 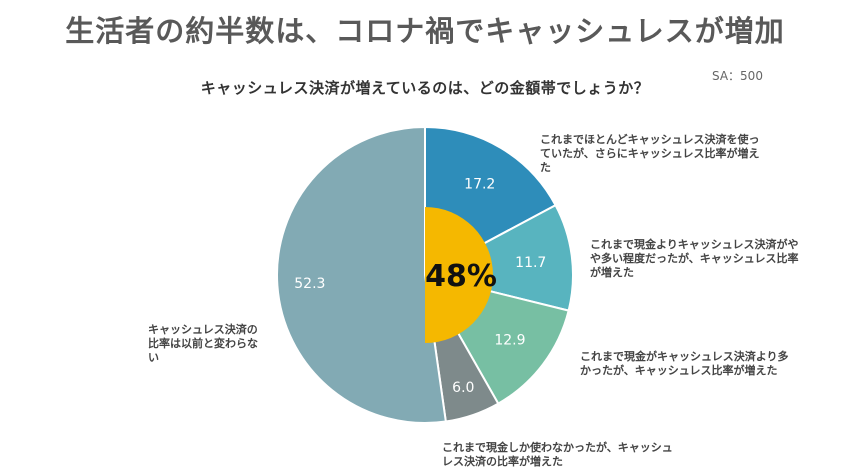 I want to click on slice-unchanged, so click(x=361, y=274).